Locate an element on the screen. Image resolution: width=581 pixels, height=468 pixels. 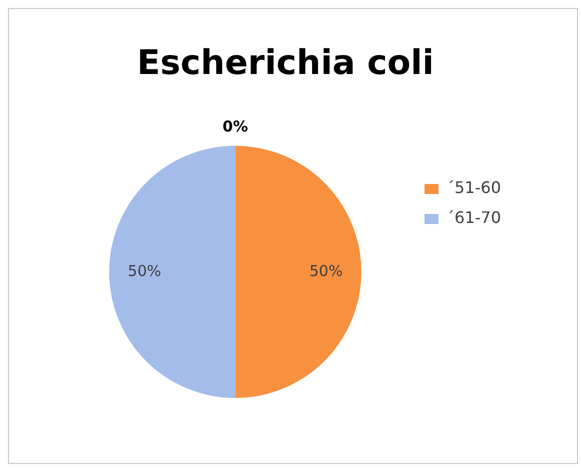
text: 0% is located at coordinates (235, 127).